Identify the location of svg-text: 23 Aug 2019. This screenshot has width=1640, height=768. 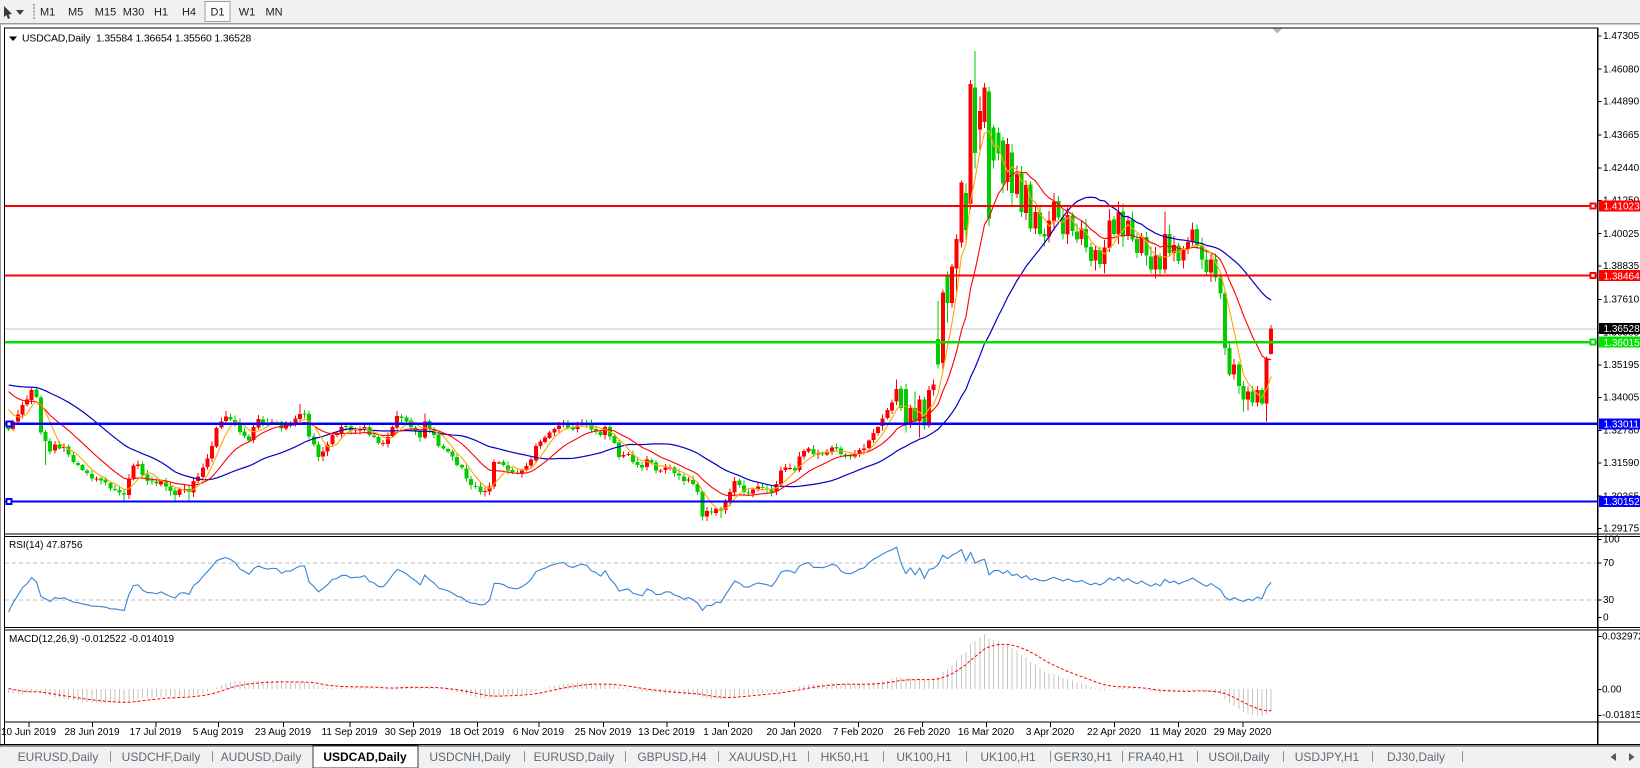
(283, 732).